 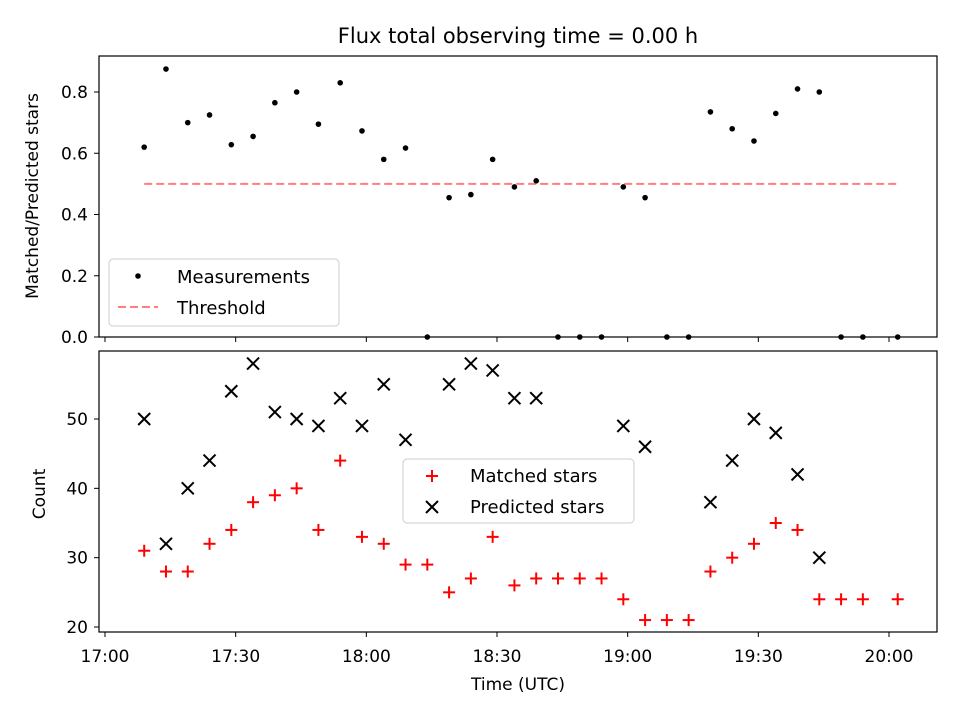 I want to click on bottom-y-tick-label: 30, so click(x=77, y=559).